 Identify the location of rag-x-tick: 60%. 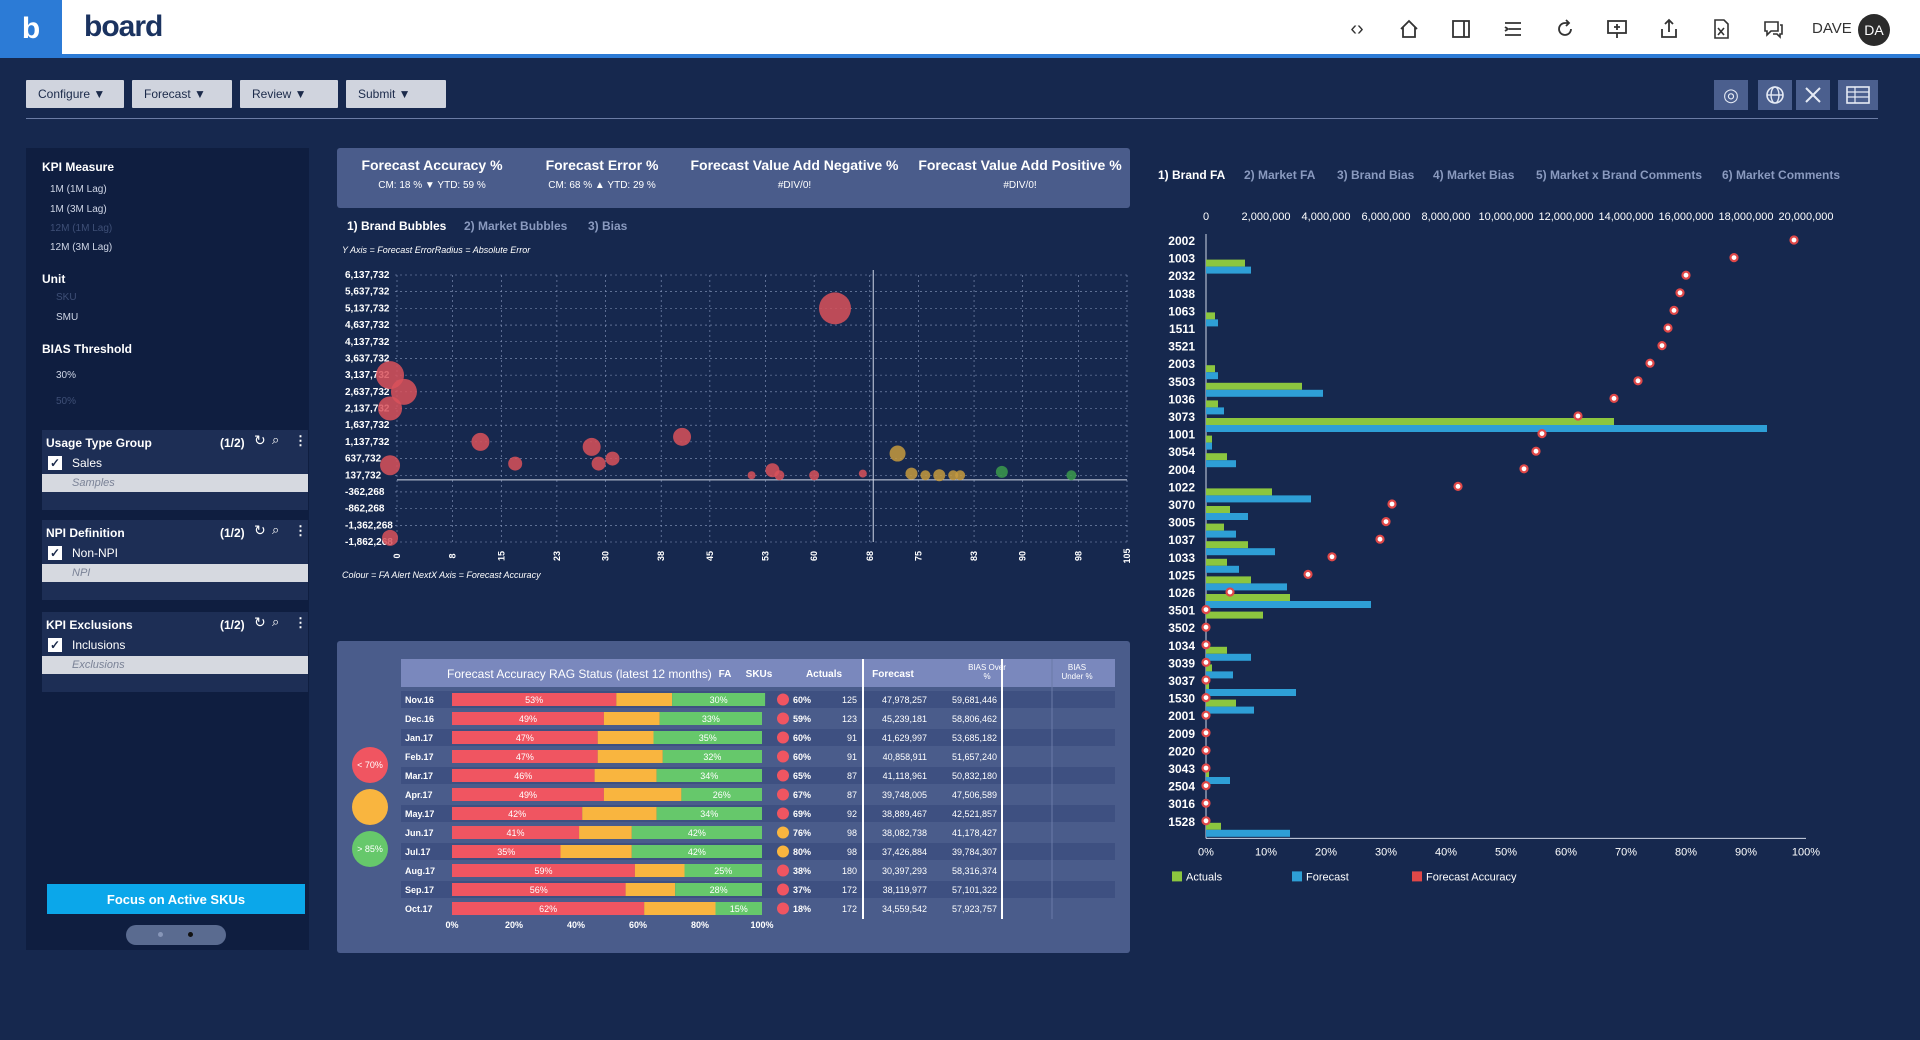
(638, 925).